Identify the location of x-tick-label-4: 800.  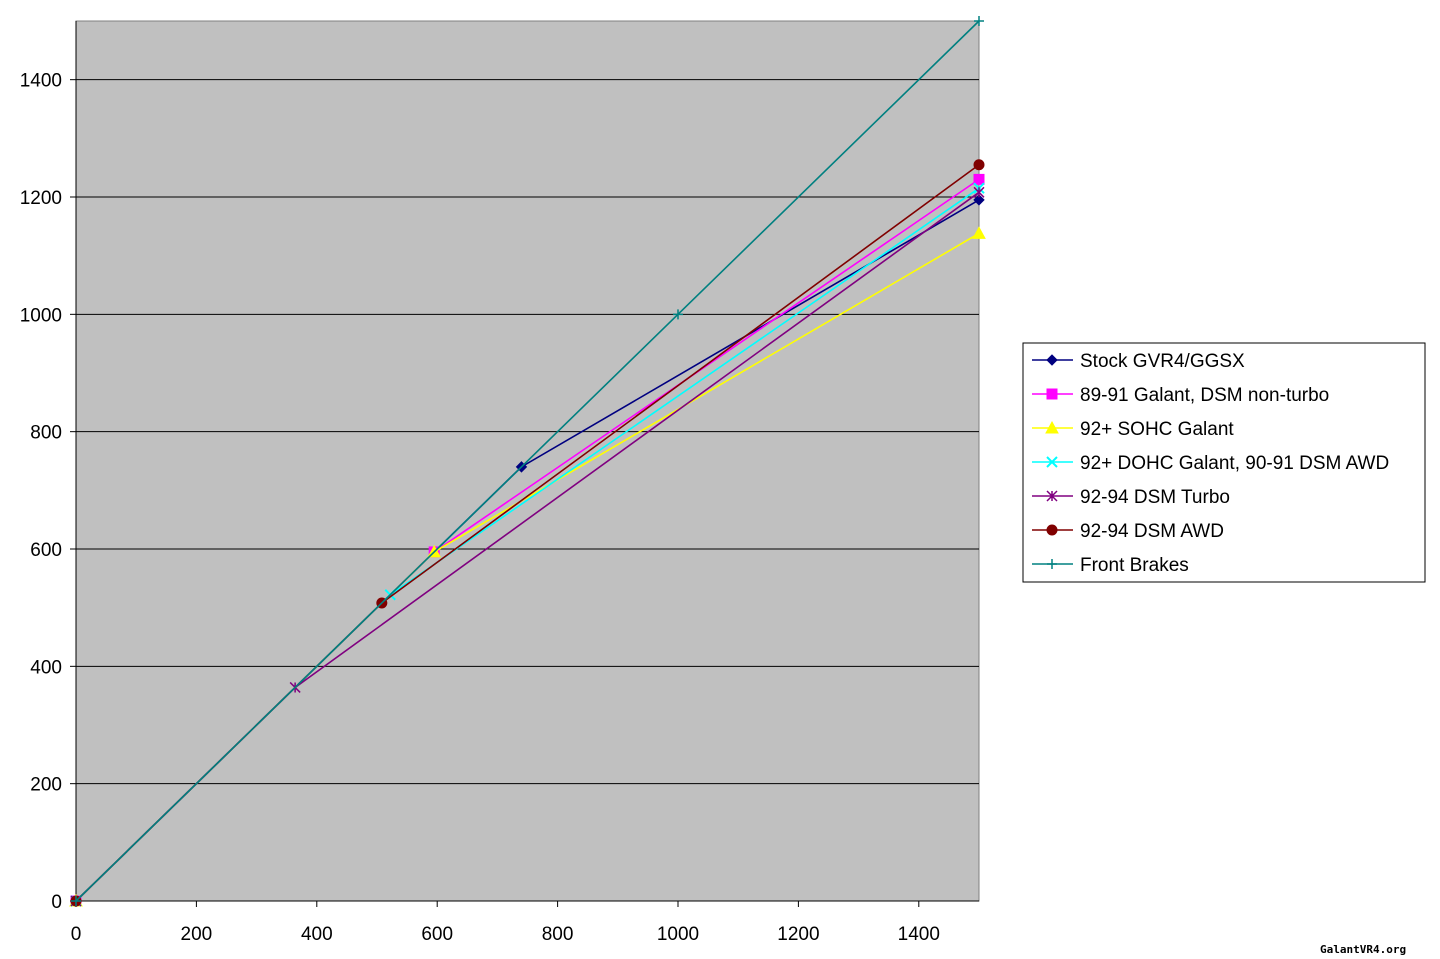
(558, 934).